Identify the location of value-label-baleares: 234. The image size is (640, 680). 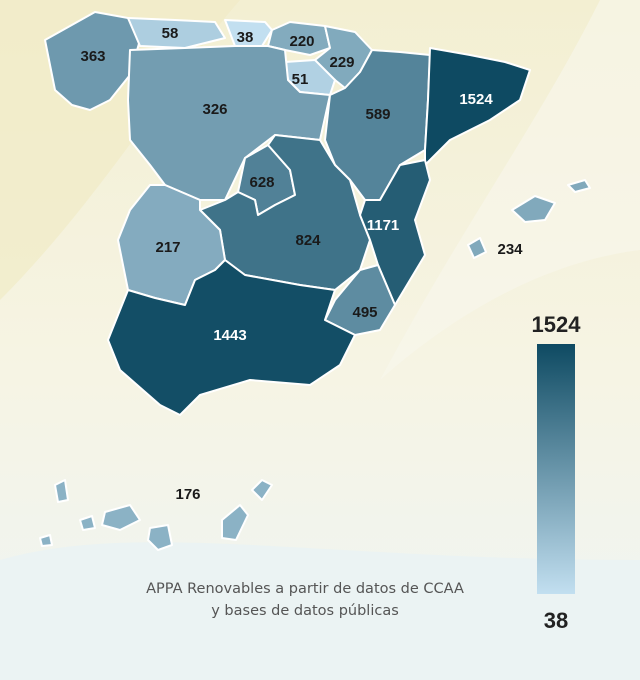
(510, 249).